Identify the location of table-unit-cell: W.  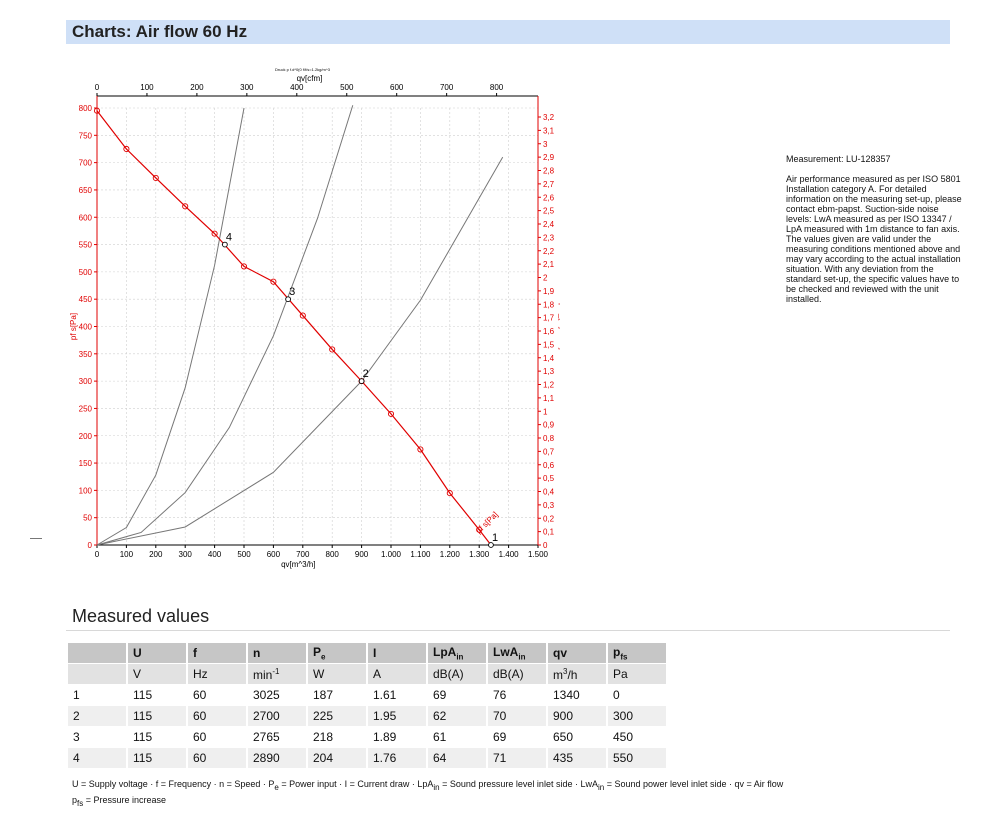
(337, 674).